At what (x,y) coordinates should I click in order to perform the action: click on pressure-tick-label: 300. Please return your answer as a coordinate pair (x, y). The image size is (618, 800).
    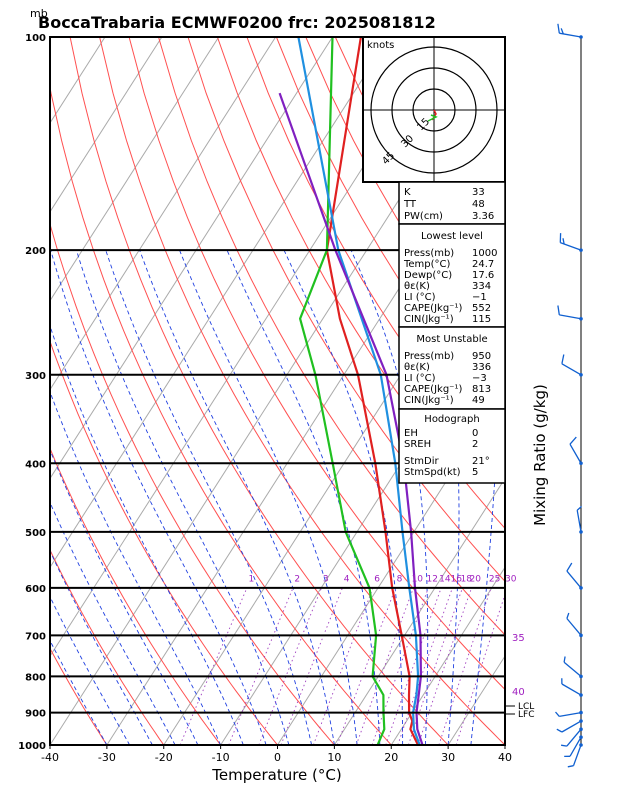
    Looking at the image, I should click on (35, 376).